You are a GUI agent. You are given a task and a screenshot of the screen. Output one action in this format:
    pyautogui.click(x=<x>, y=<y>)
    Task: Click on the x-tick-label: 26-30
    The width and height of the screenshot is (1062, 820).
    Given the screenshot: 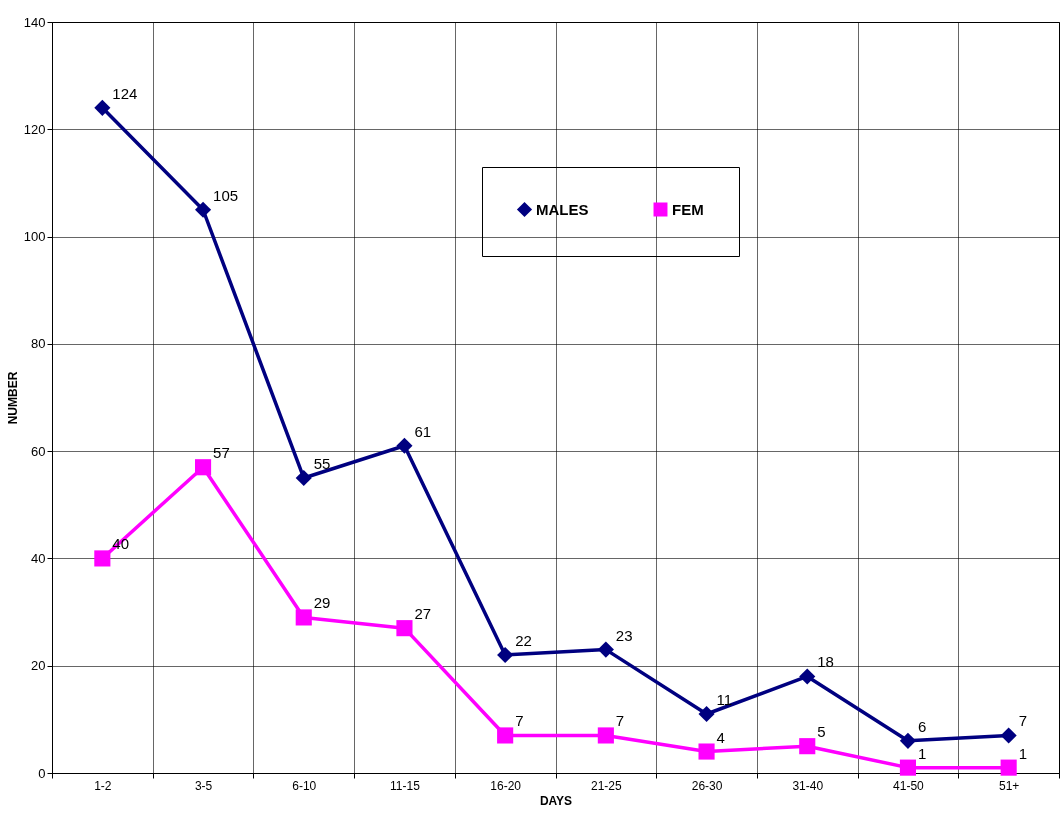 What is the action you would take?
    pyautogui.click(x=707, y=785)
    